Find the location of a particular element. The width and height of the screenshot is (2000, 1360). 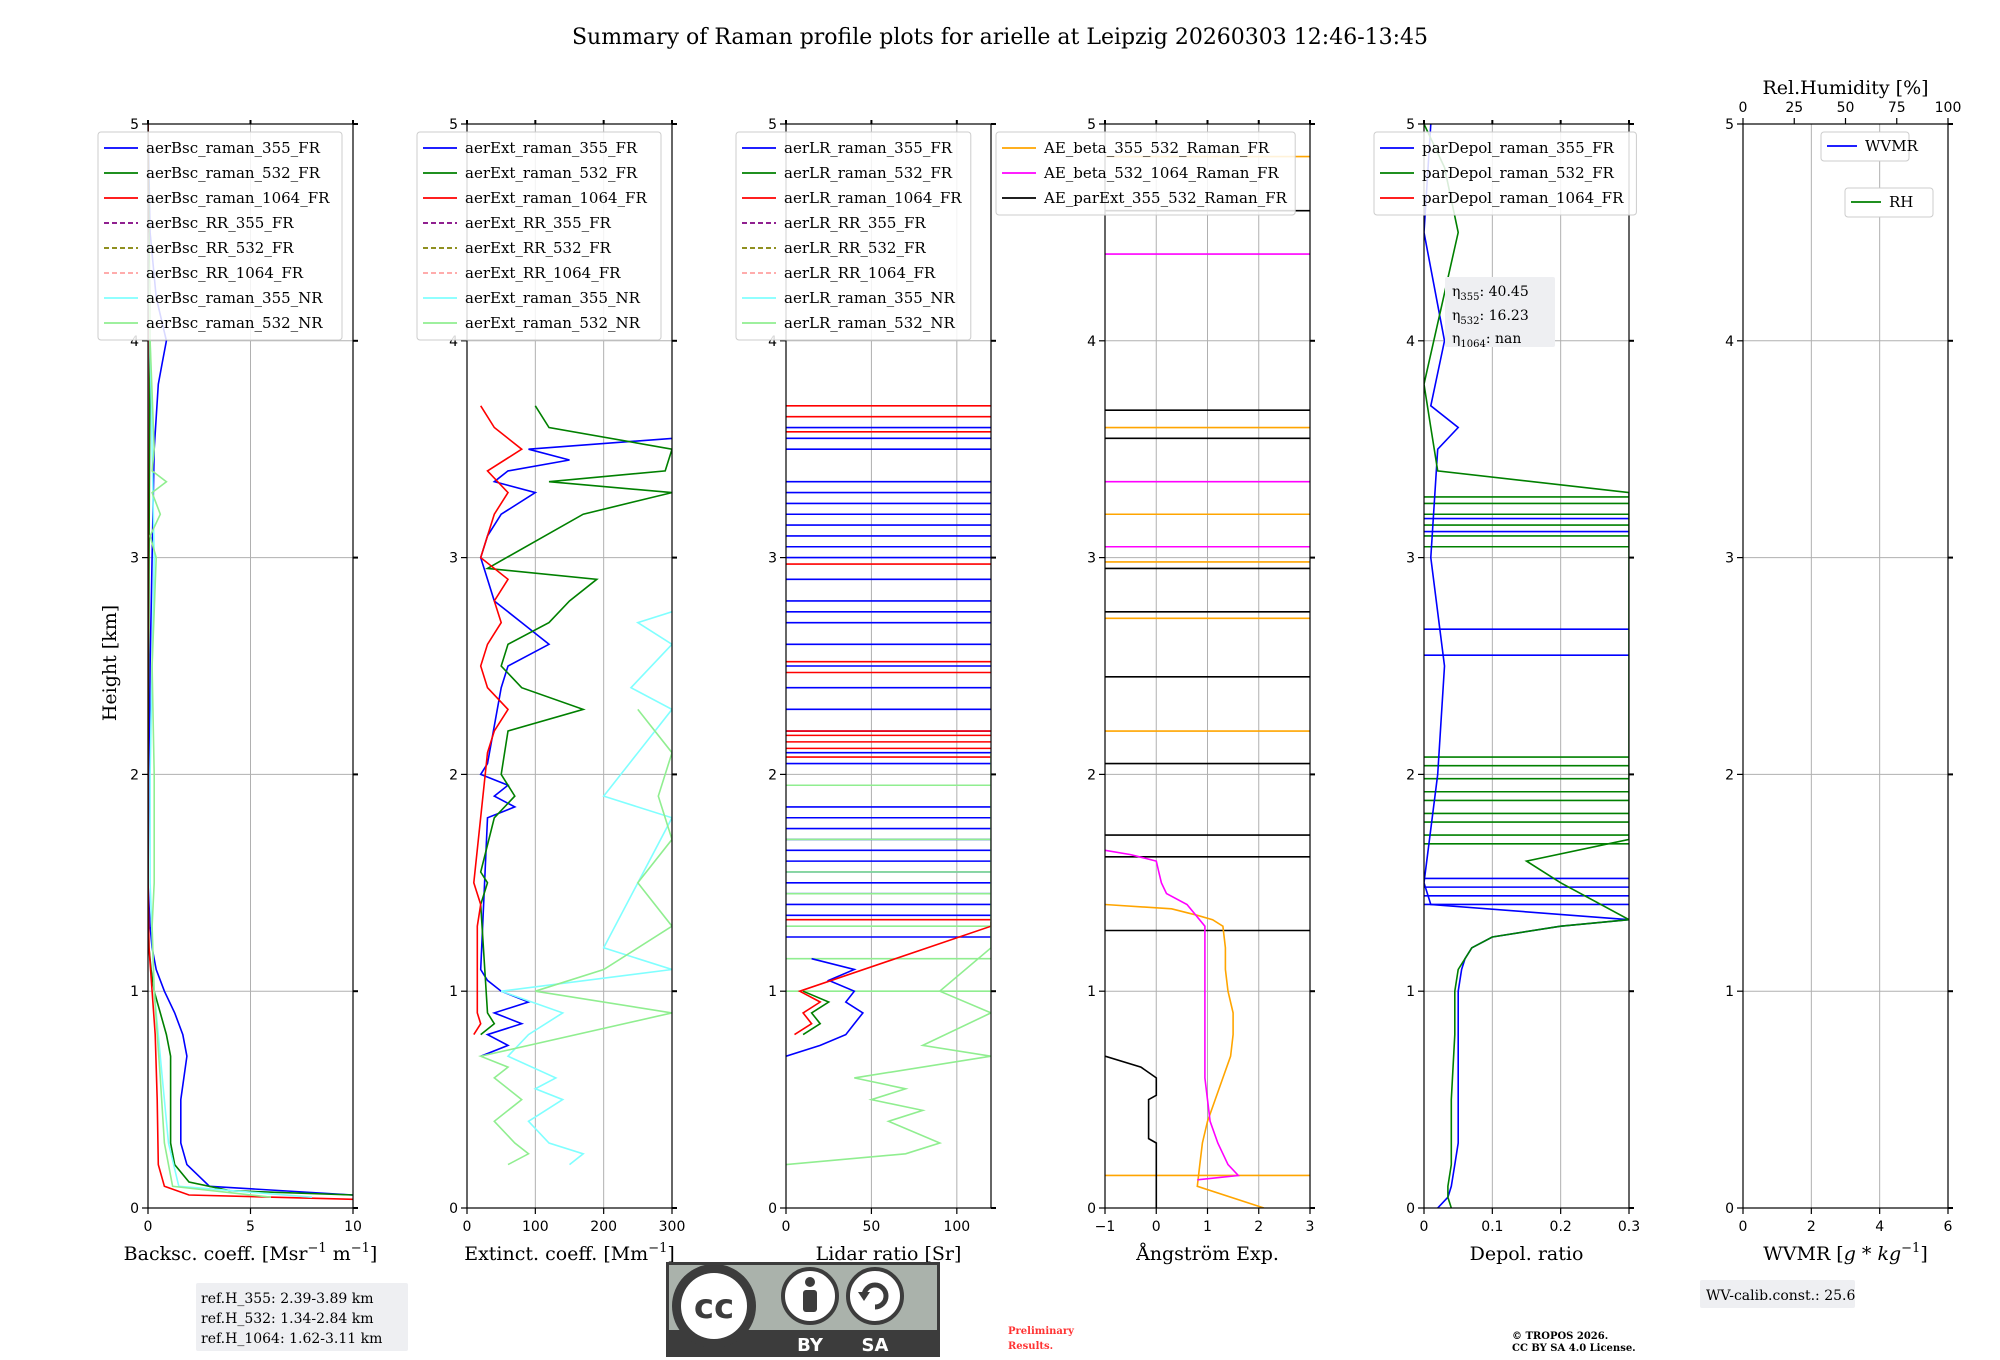

legend-label-bsc-0: aerBsc_raman_355_FR is located at coordinates (233, 148).